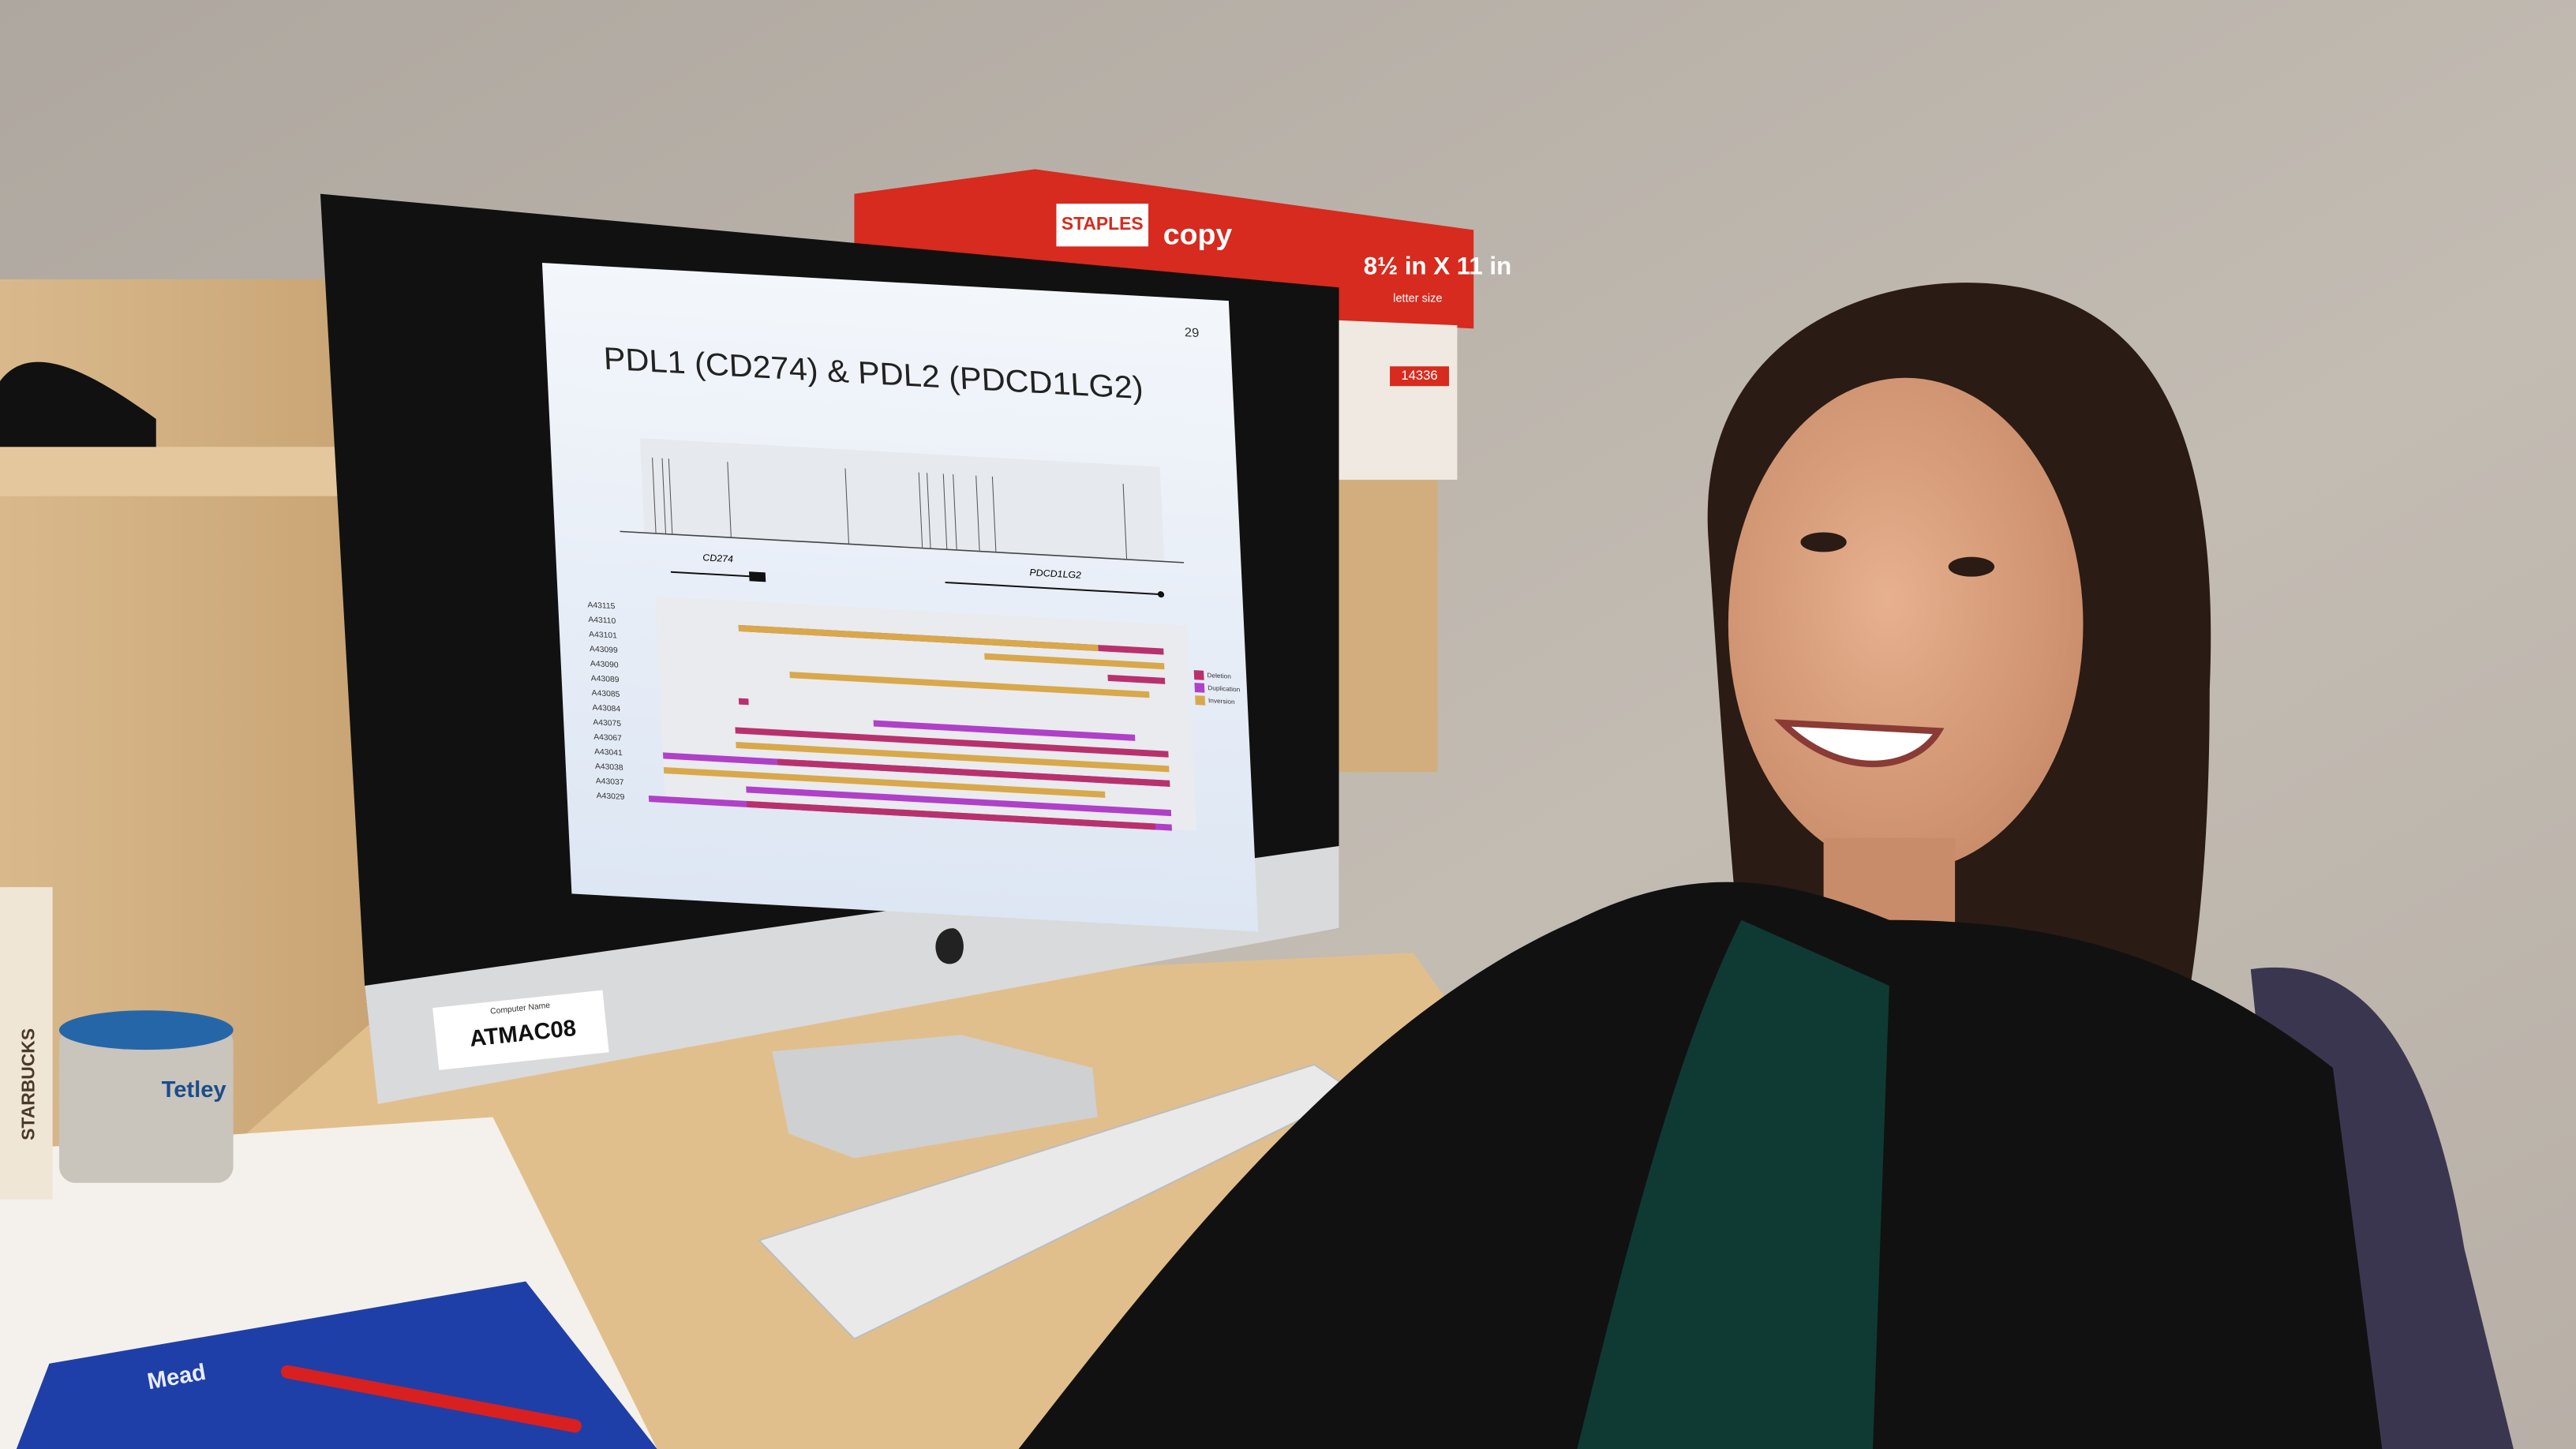 This screenshot has height=1449, width=2576. I want to click on cup, so click(26, 1043).